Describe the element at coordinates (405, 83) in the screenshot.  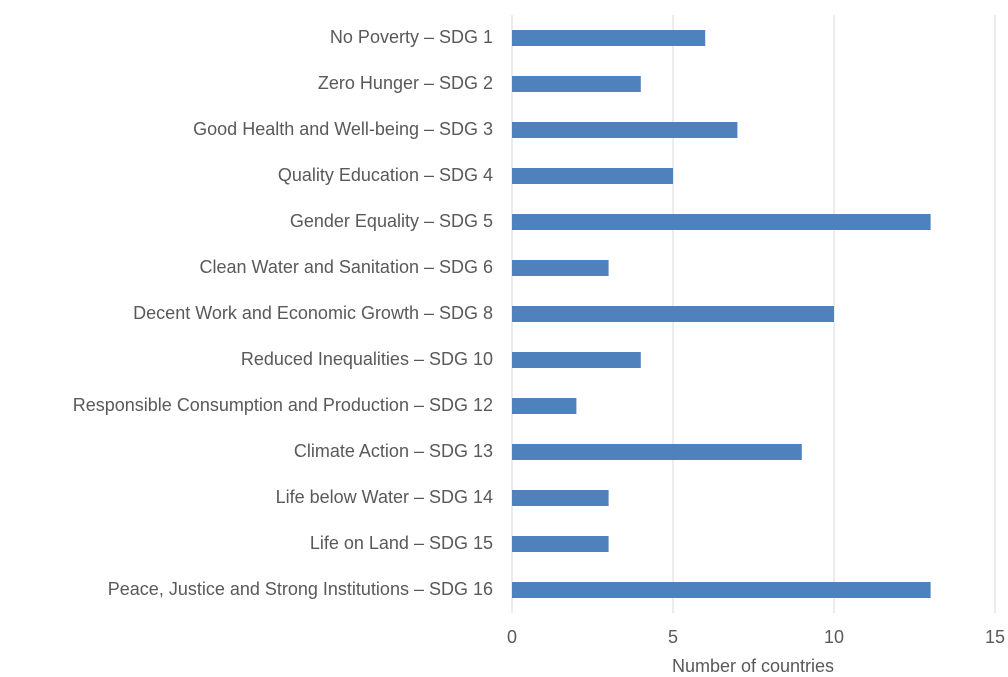
I see `y-tick-label: Zero Hunger – SDG 2` at that location.